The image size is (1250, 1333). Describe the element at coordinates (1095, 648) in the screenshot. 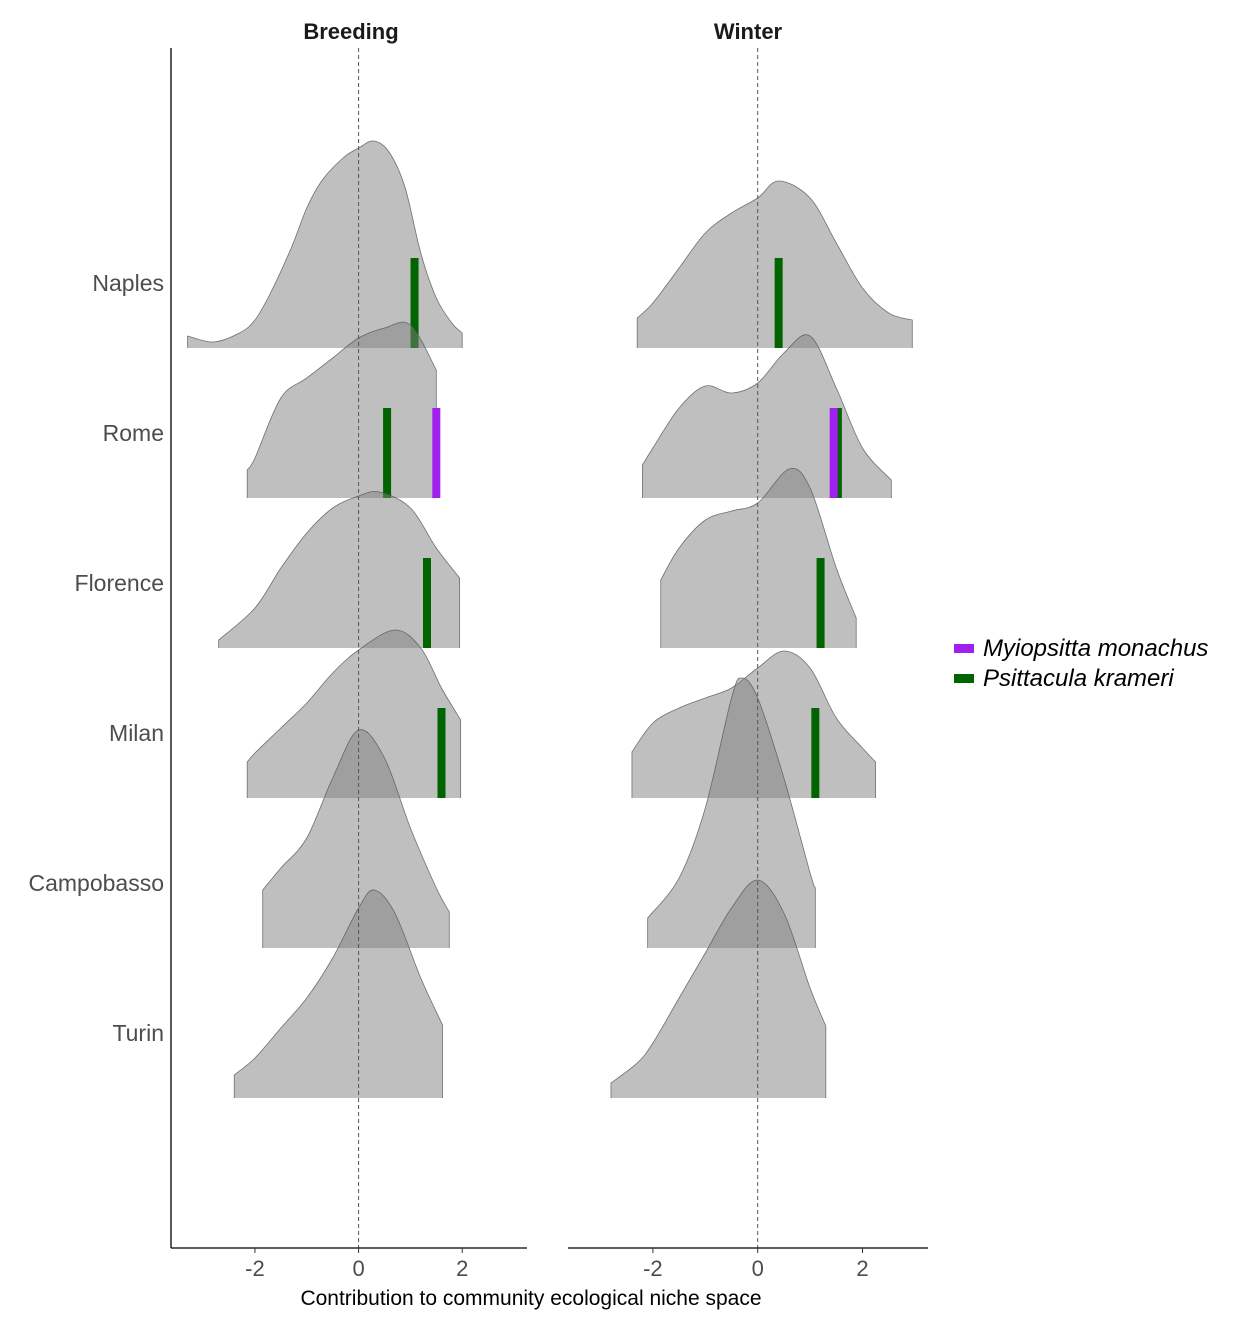

I see `legend-label-myiopsitta: Myiopsitta monachus` at that location.